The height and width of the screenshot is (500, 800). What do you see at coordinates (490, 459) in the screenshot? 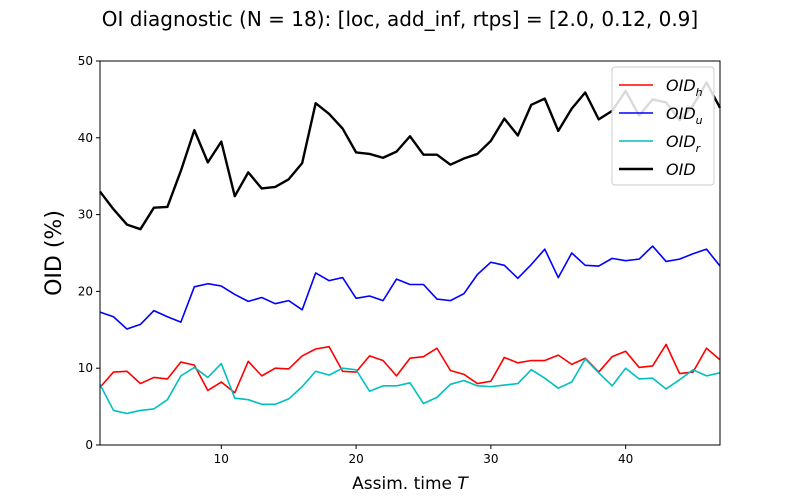
I see `x-tick-label: 30` at bounding box center [490, 459].